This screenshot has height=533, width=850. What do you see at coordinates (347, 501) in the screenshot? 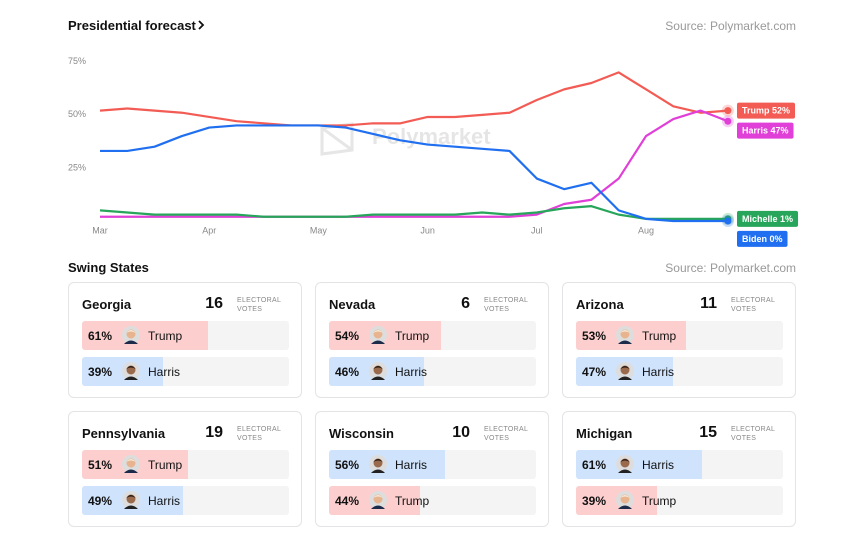
I see `percent: 44%` at bounding box center [347, 501].